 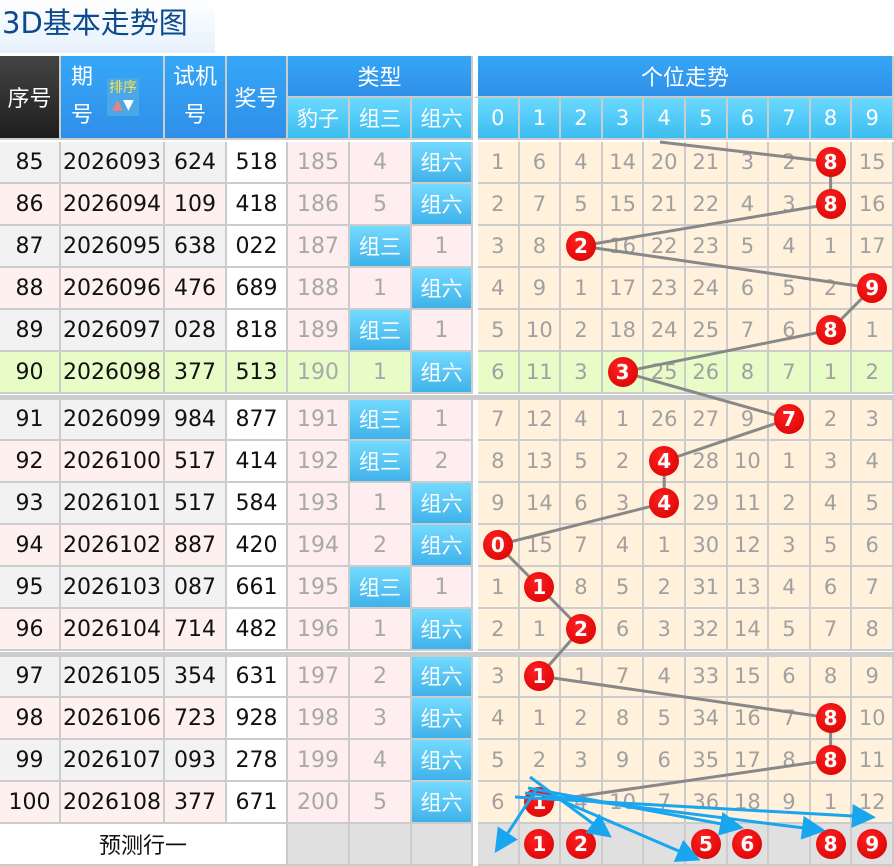 What do you see at coordinates (30, 761) in the screenshot?
I see `row-seq: 99` at bounding box center [30, 761].